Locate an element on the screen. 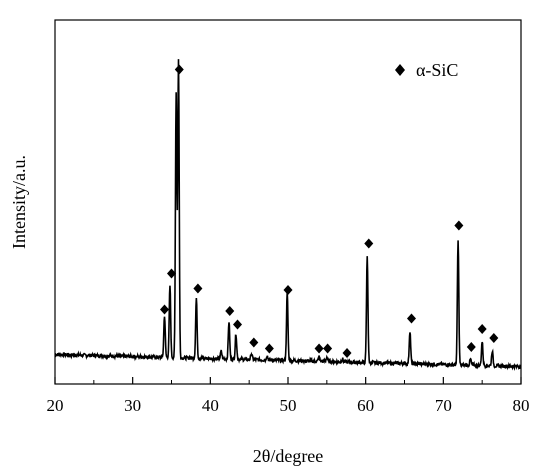  x-axis-title: 2θ/degree is located at coordinates (288, 456).